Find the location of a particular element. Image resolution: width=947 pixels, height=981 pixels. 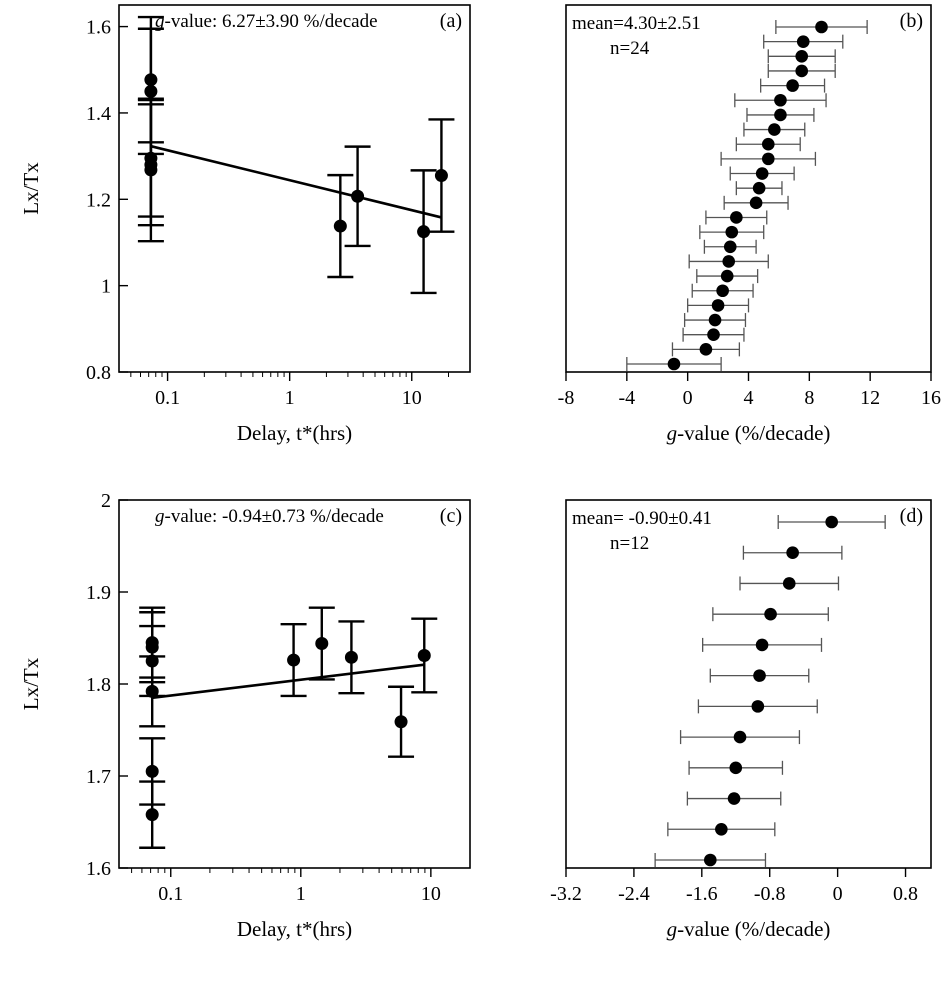

g-value-annotation: g-value: -0.94±0.73 %/decade is located at coordinates (269, 516).